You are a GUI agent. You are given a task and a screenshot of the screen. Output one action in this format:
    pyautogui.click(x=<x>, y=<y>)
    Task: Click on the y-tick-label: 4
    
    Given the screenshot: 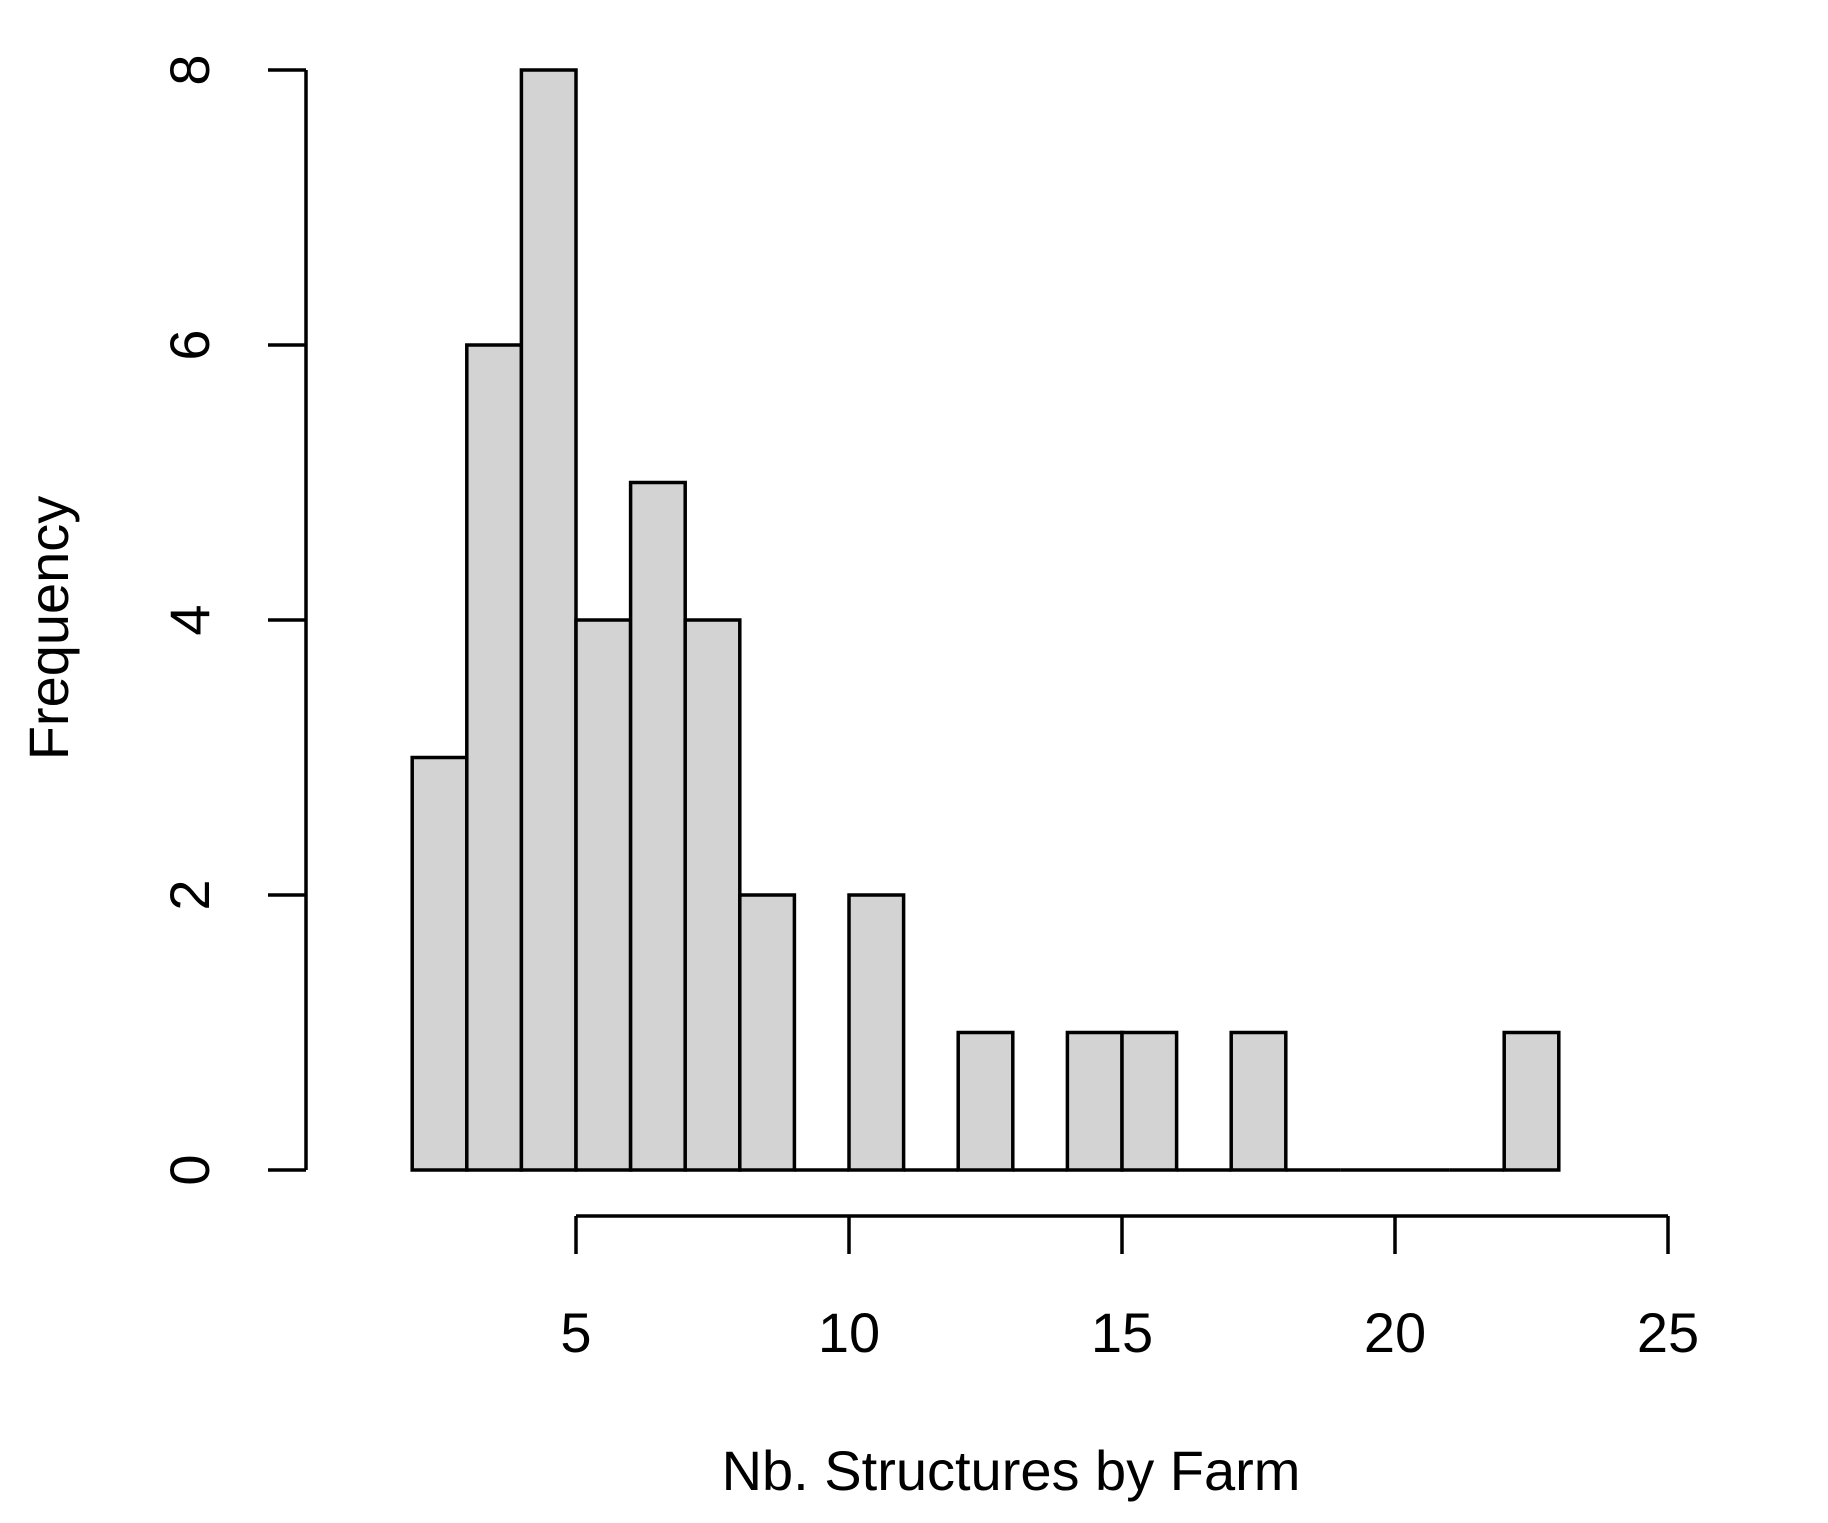 What is the action you would take?
    pyautogui.click(x=189, y=619)
    